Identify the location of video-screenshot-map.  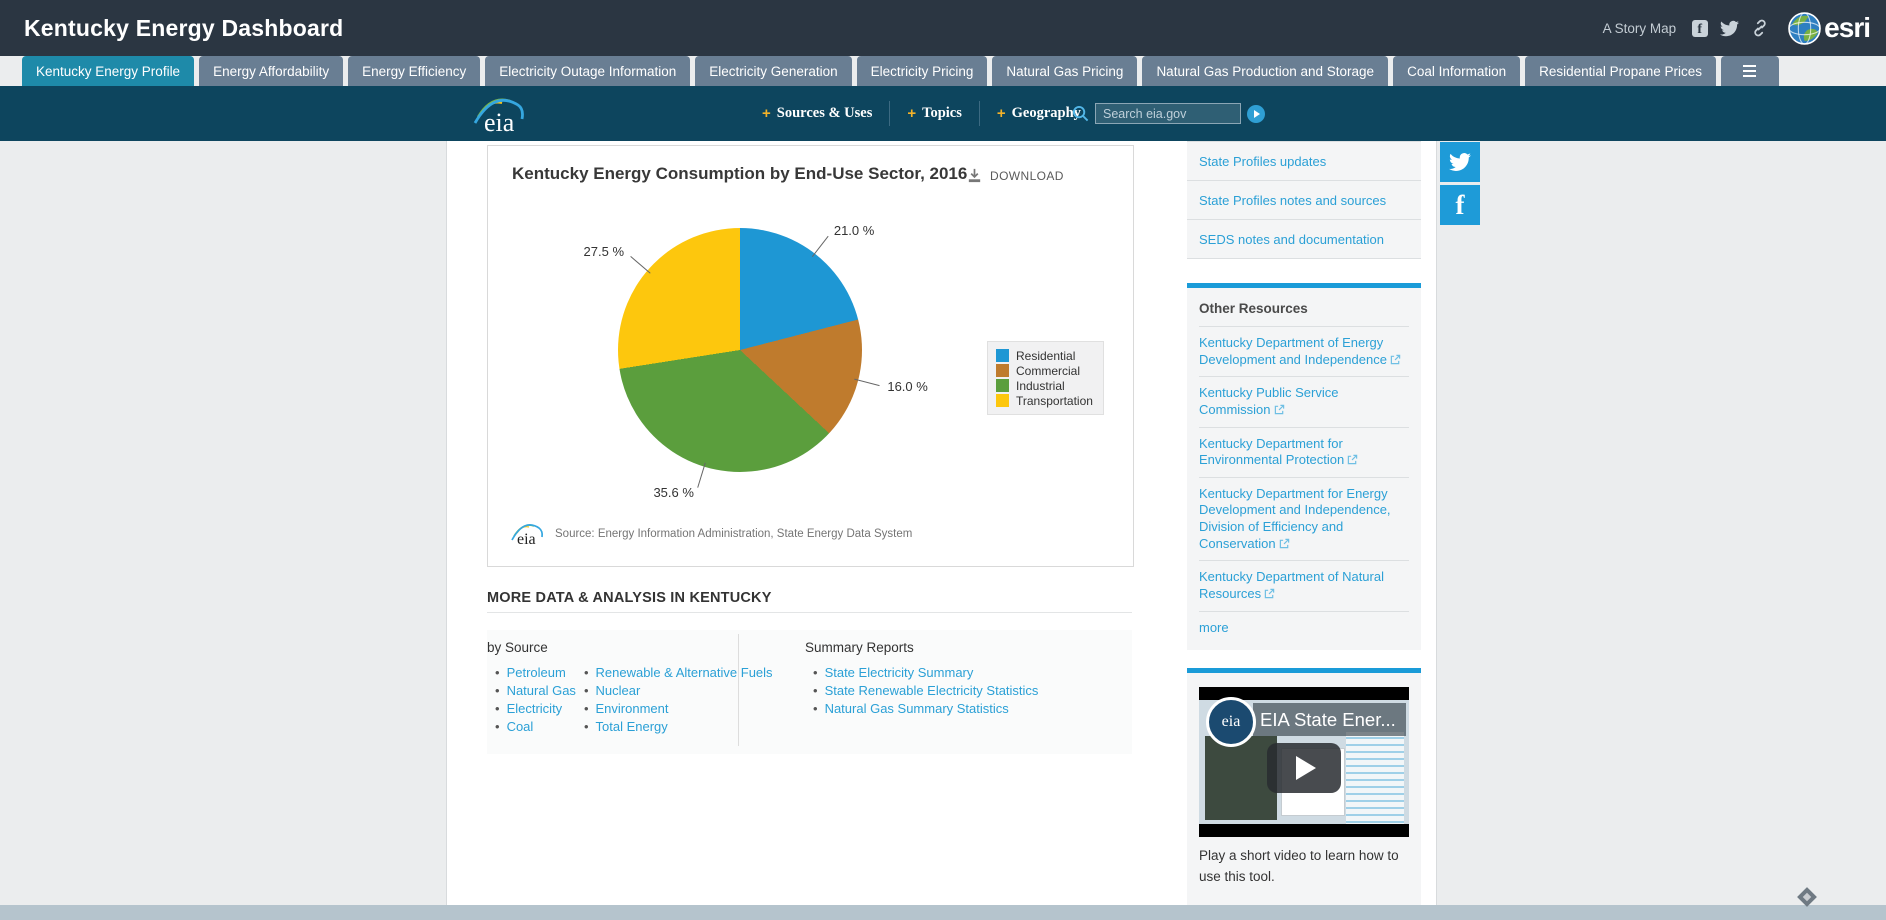
(1241, 778).